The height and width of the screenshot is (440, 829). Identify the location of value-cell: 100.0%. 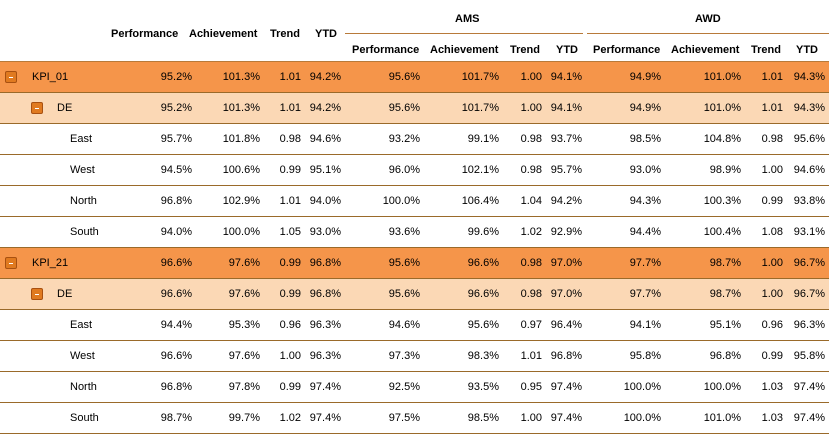
(642, 418).